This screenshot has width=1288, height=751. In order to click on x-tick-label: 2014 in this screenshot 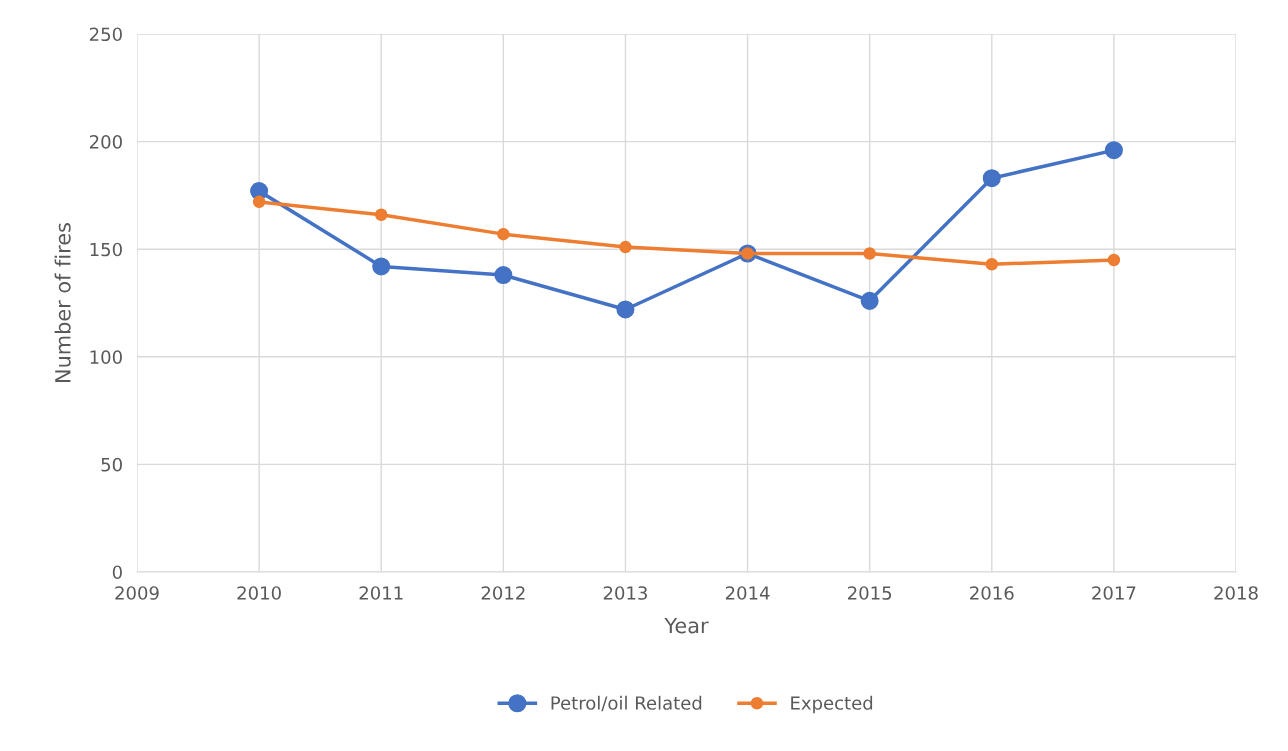, I will do `click(747, 593)`.